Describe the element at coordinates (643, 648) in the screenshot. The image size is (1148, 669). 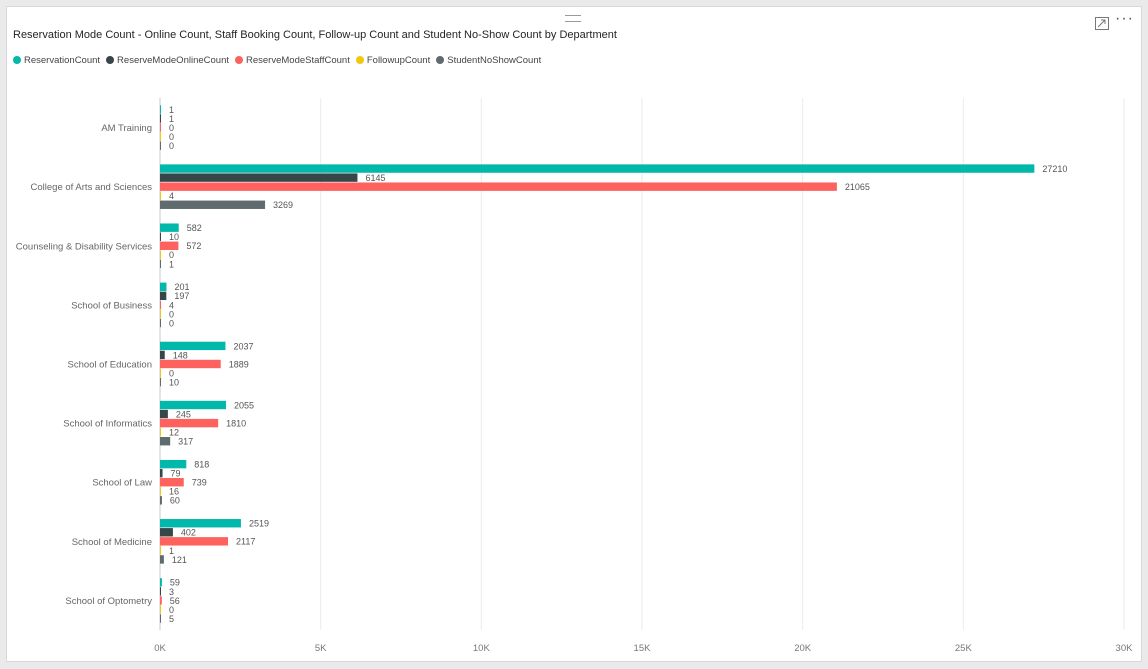
I see `x-tick-label: 15K` at that location.